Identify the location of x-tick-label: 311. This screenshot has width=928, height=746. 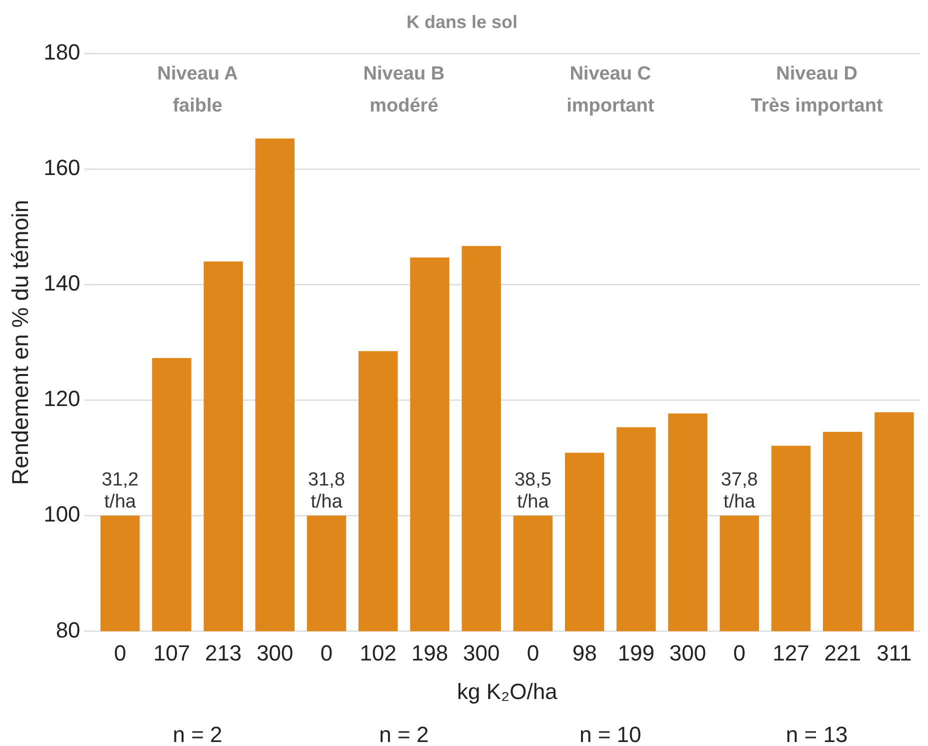
(894, 653).